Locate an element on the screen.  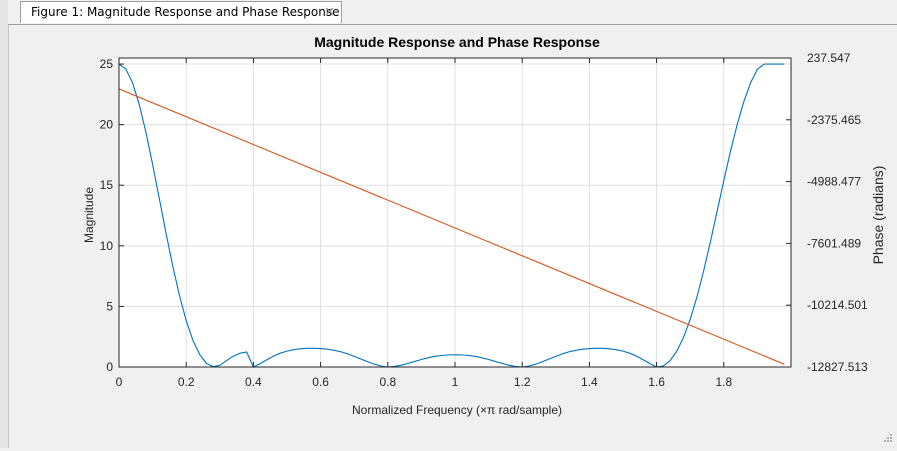
y-right-tick-label: 237.547 is located at coordinates (829, 58).